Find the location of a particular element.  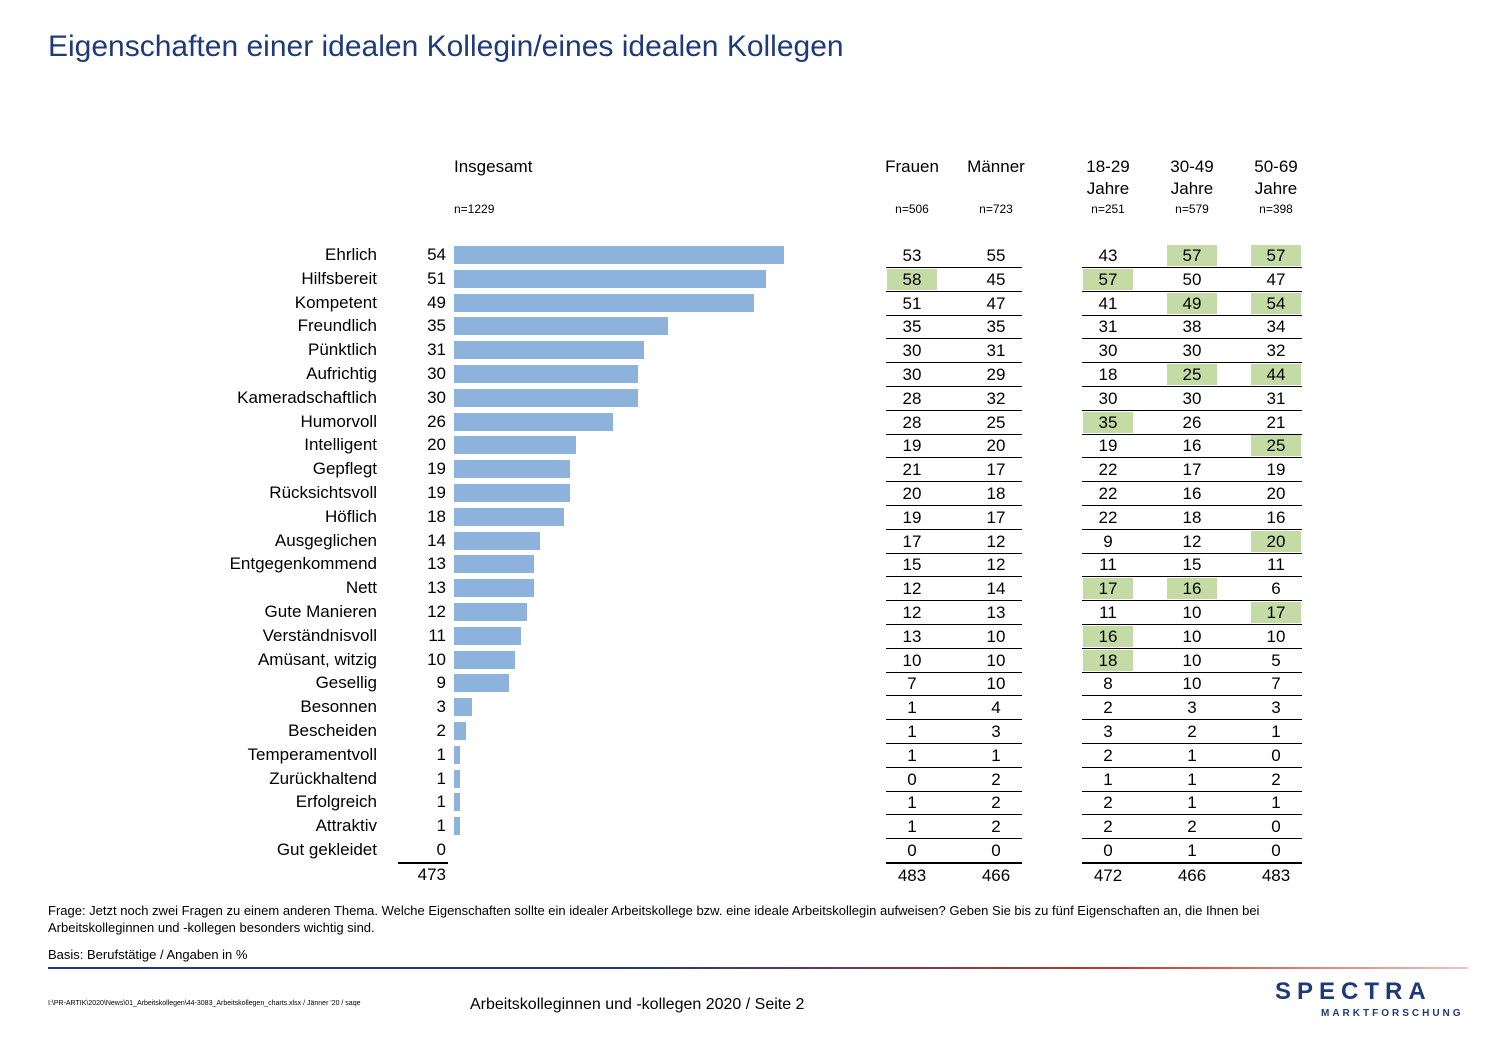

table-cell-age_30_49: 25 is located at coordinates (1192, 374).